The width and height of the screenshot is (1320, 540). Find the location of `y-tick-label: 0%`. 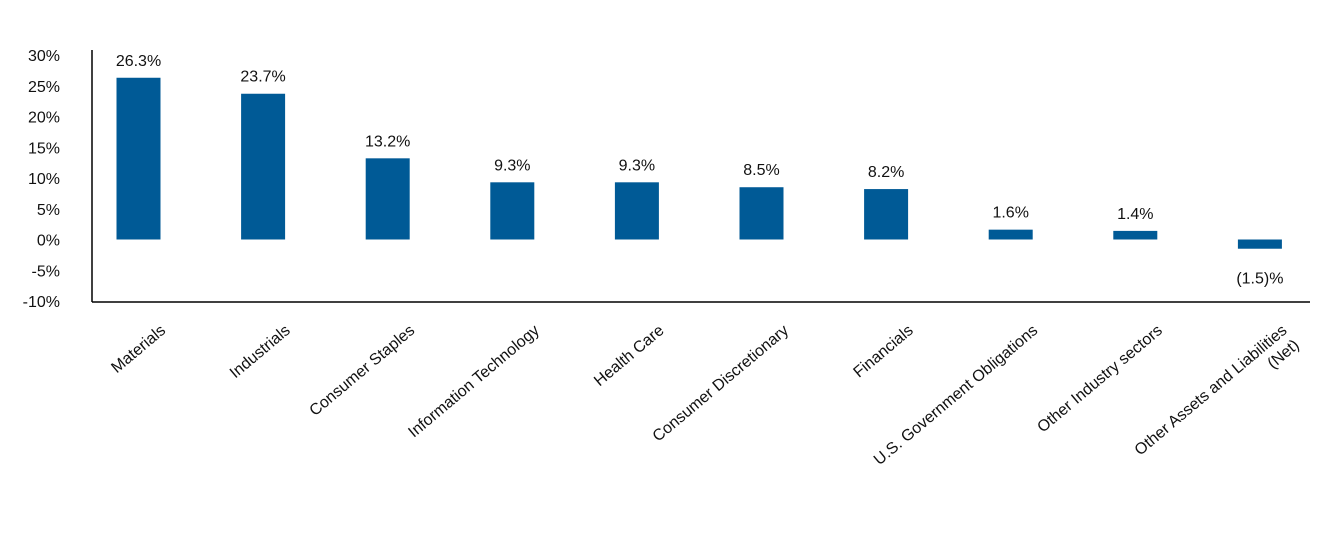

y-tick-label: 0% is located at coordinates (48, 241).